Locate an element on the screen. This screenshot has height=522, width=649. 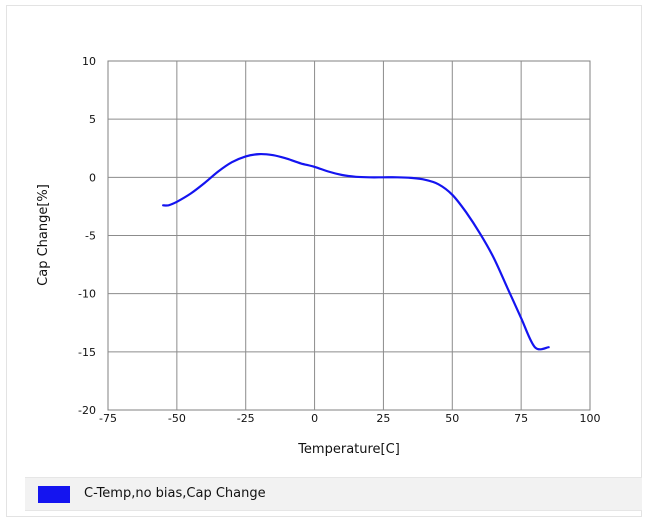
y-tick-labels: 10 5 0 -5 -10 -15 -20 is located at coordinates (87, 236).